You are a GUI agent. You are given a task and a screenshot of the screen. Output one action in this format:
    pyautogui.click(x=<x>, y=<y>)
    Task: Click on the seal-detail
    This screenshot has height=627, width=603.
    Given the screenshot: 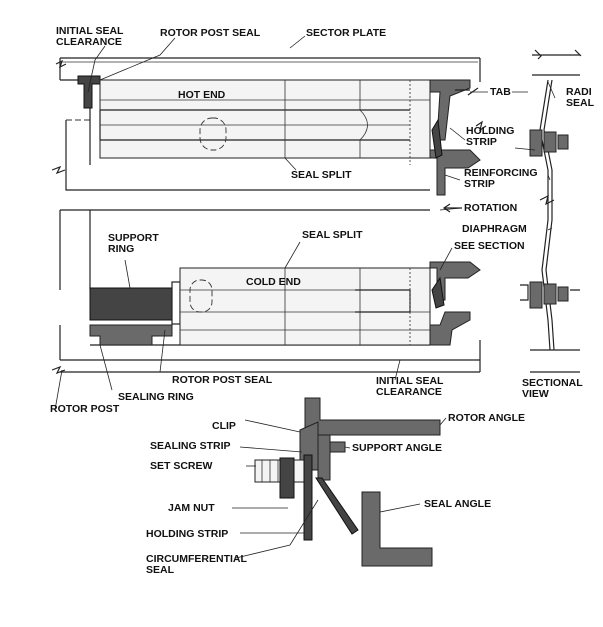 What is the action you would take?
    pyautogui.click(x=347, y=482)
    